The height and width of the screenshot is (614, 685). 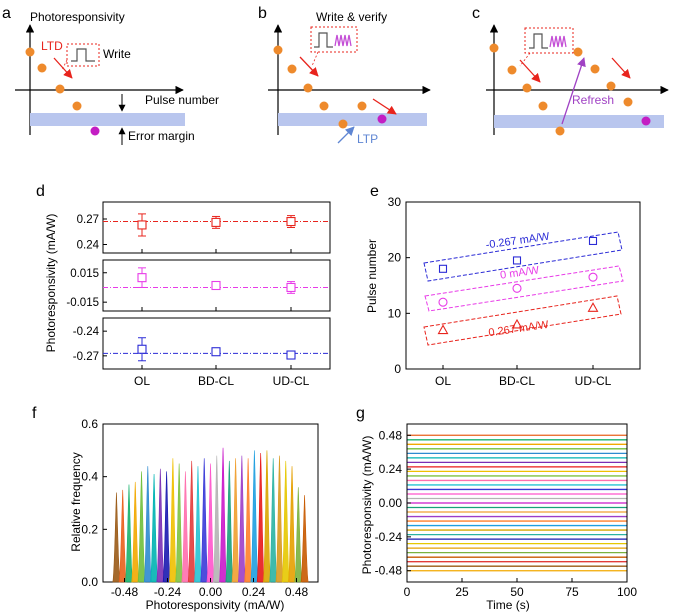 I want to click on panel-e-x-tick-label: OL, so click(x=443, y=381).